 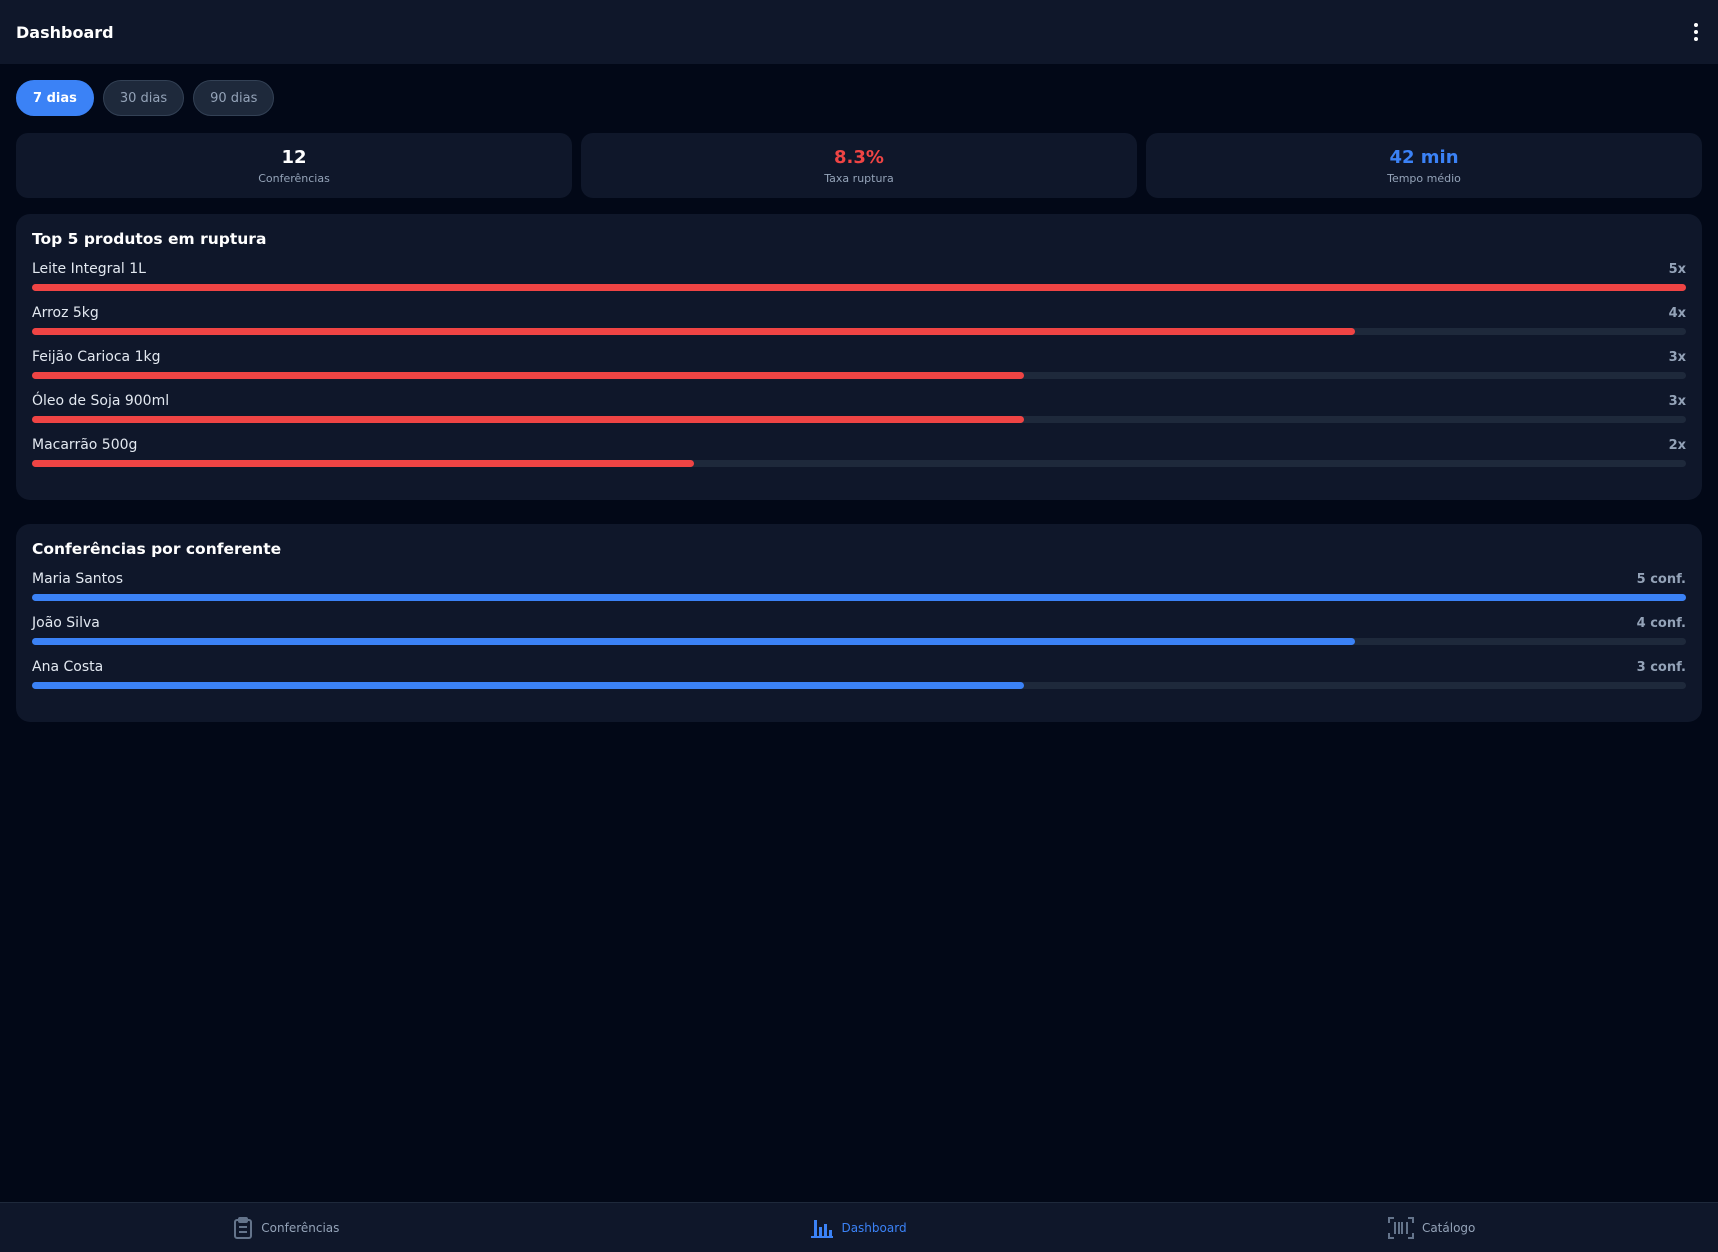 What do you see at coordinates (65, 313) in the screenshot?
I see `row-name: Arroz 5kg` at bounding box center [65, 313].